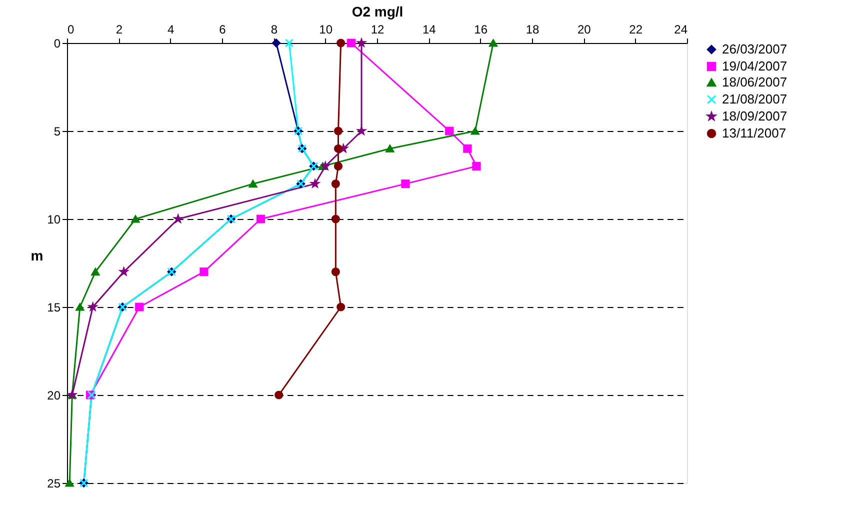 This screenshot has width=859, height=527. Describe the element at coordinates (54, 483) in the screenshot. I see `y-tick-label: 25` at that location.